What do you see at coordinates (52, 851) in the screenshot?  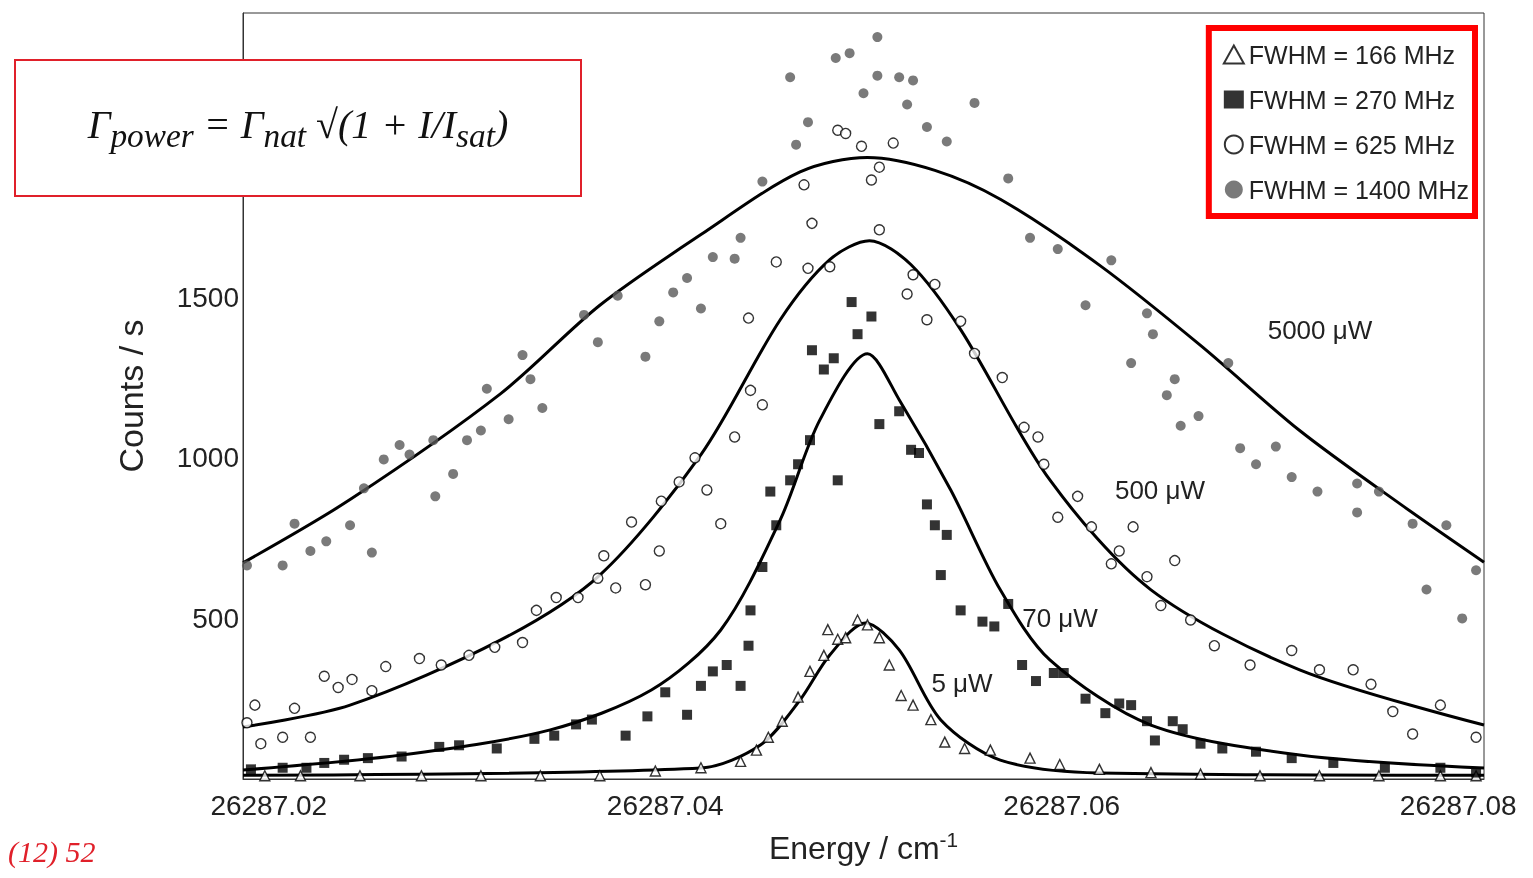 I see `text: (12) 52` at bounding box center [52, 851].